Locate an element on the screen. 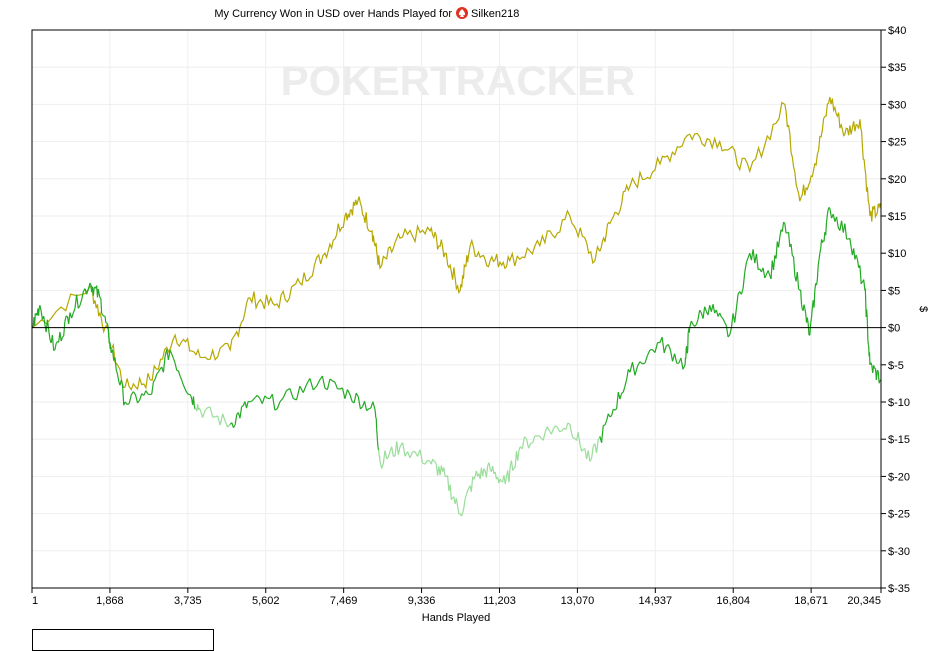 This screenshot has height=651, width=943. y-tick-label: $5 is located at coordinates (894, 291).